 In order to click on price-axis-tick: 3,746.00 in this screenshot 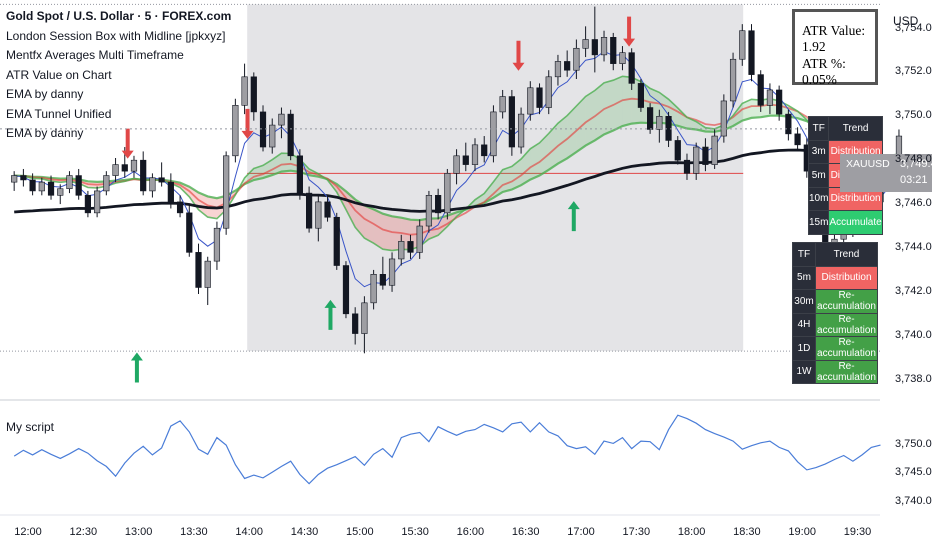, I will do `click(913, 203)`.